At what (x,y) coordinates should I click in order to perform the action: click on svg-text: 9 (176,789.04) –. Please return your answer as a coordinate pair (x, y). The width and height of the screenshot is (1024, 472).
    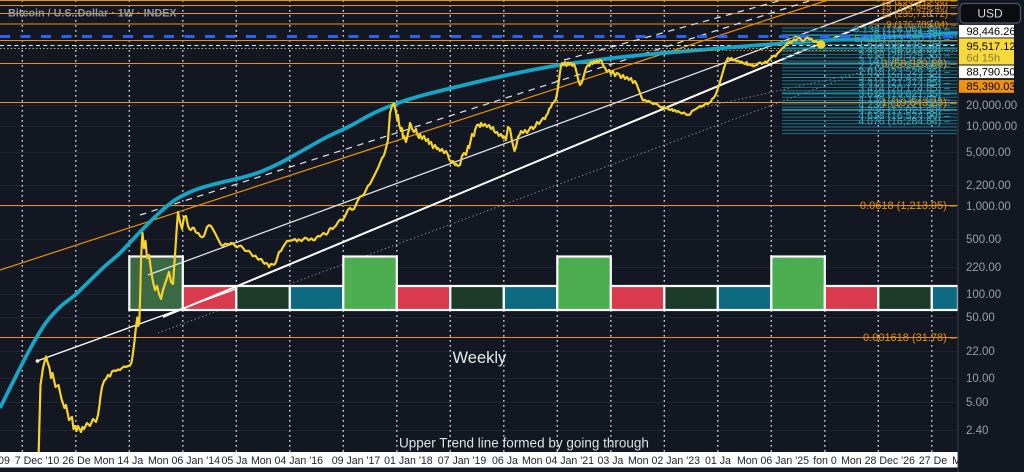
    Looking at the image, I should click on (921, 25).